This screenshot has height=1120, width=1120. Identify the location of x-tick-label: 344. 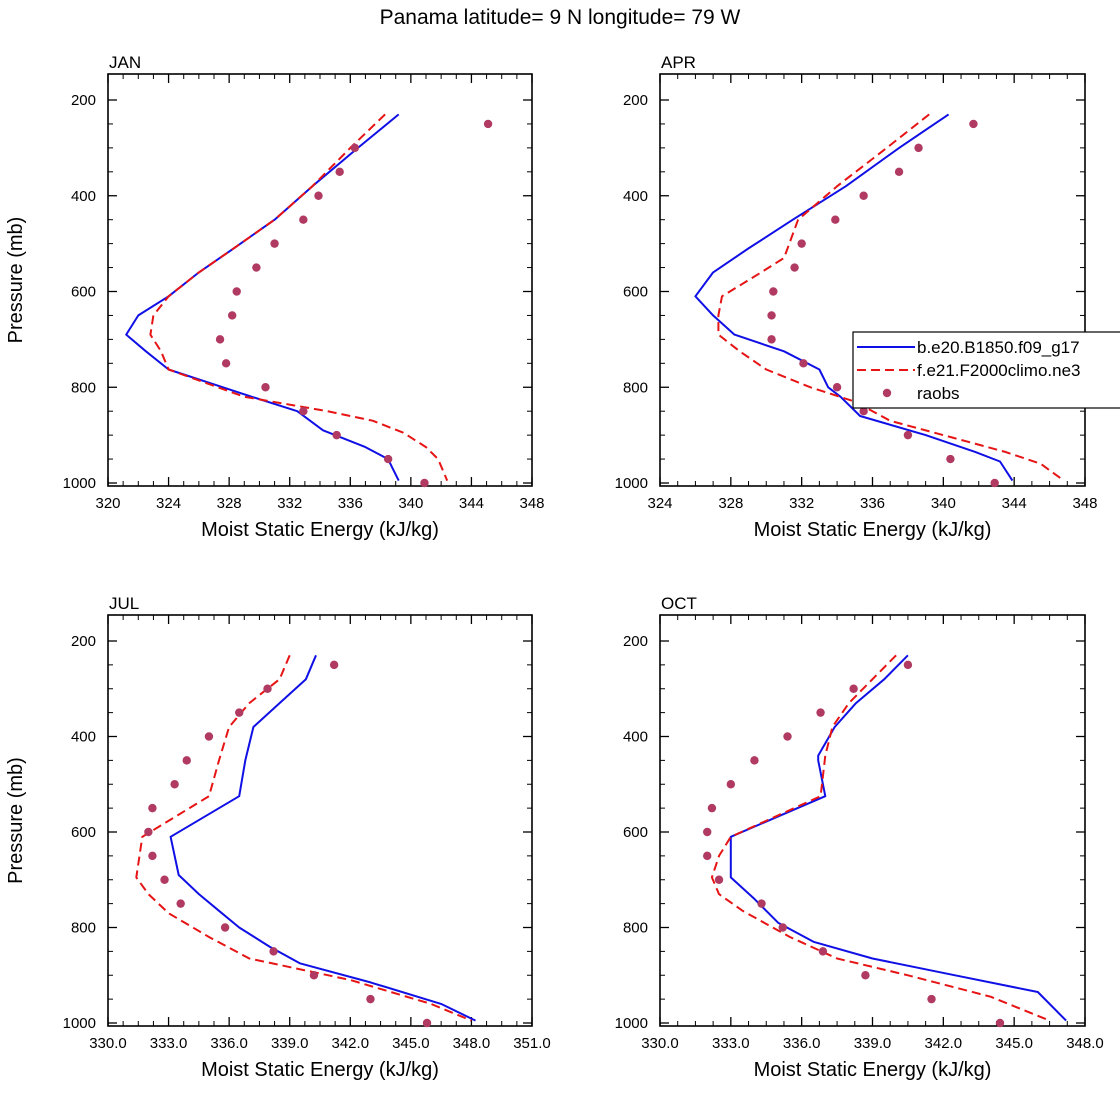
(471, 503).